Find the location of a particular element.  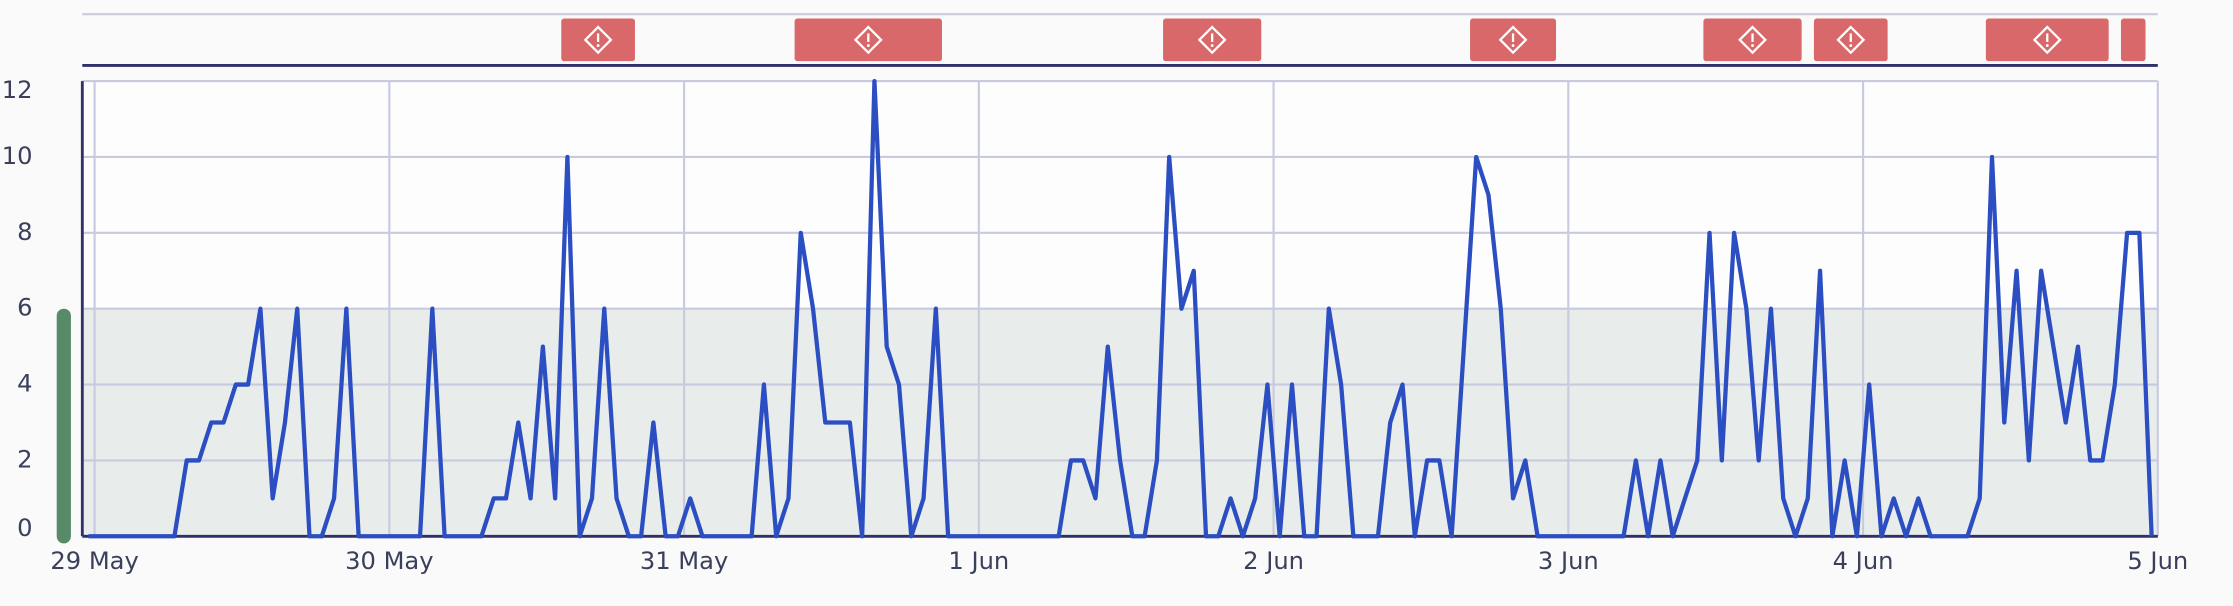

range-indicator is located at coordinates (63, 426).